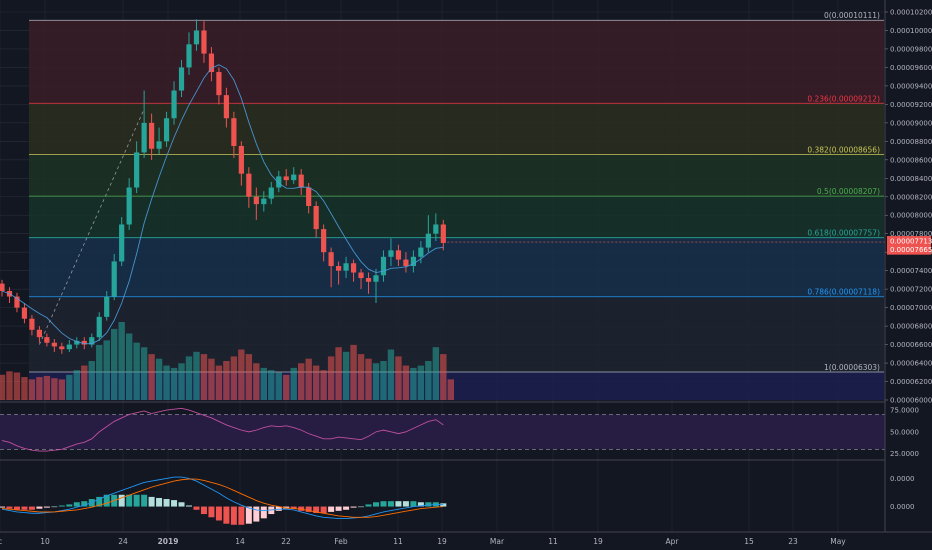  I want to click on rsi-panel, so click(442, 429).